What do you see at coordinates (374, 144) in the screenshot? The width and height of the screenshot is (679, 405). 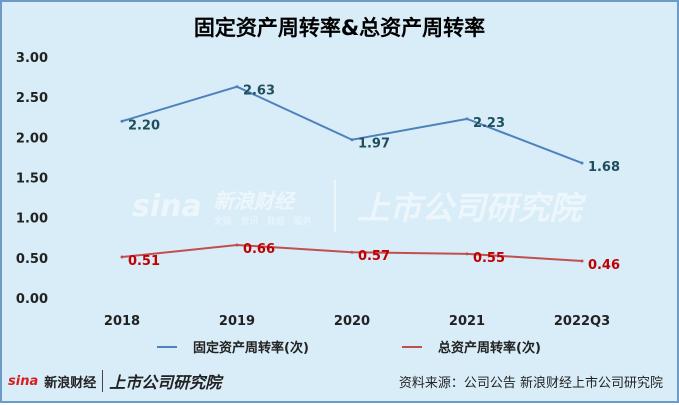 I see `data-label: 1.97` at bounding box center [374, 144].